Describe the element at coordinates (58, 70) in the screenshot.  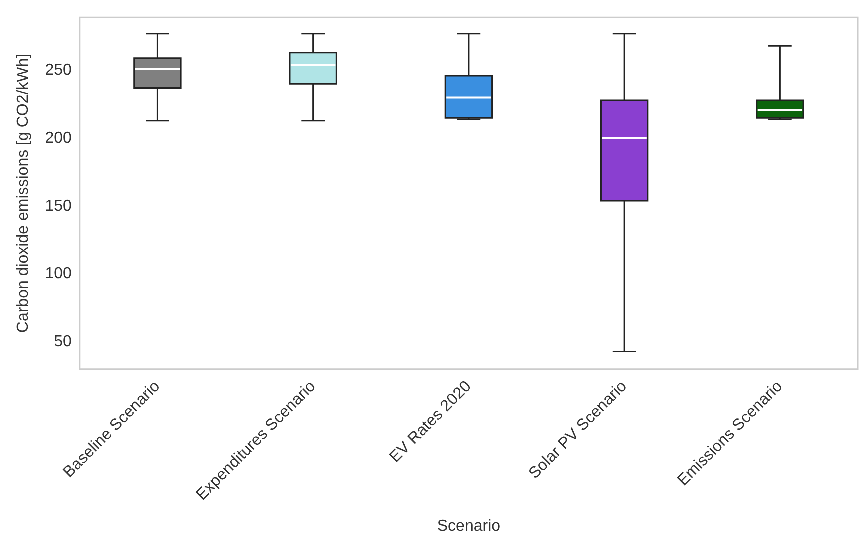
I see `y-tick-label: 250` at that location.